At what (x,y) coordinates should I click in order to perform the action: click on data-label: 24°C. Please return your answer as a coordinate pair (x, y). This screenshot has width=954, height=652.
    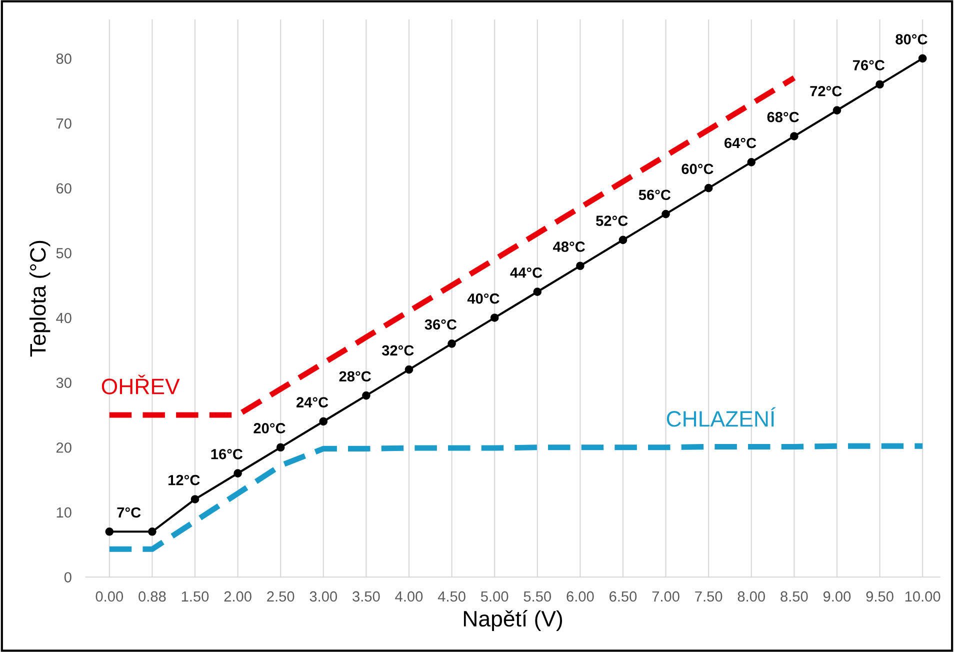
    Looking at the image, I should click on (312, 402).